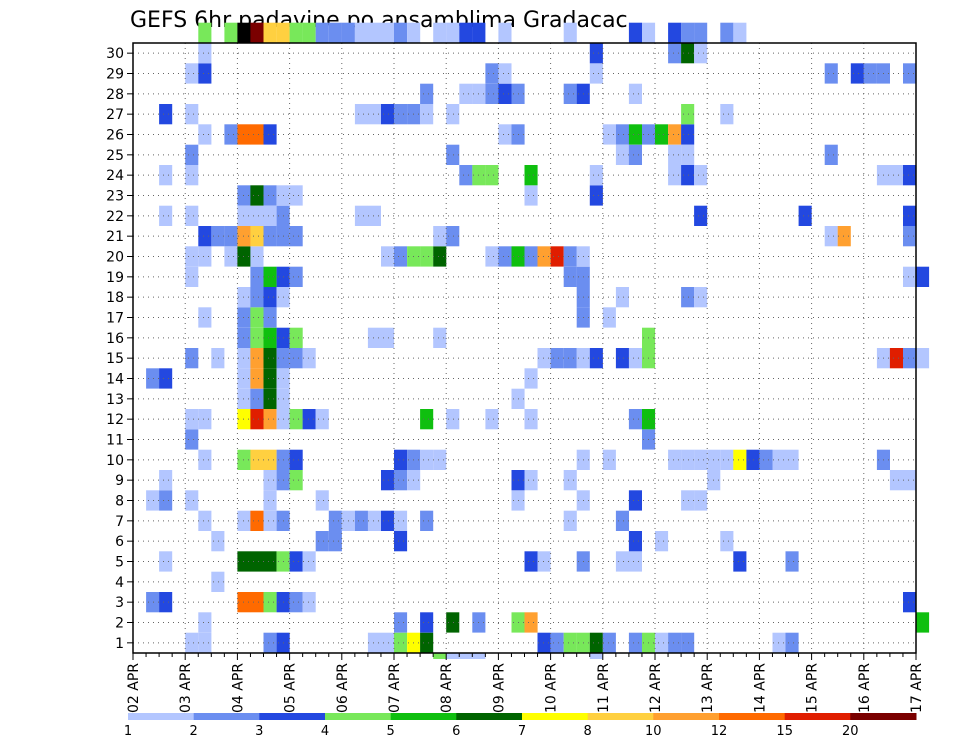  I want to click on y-tick-label: 30, so click(115, 54).